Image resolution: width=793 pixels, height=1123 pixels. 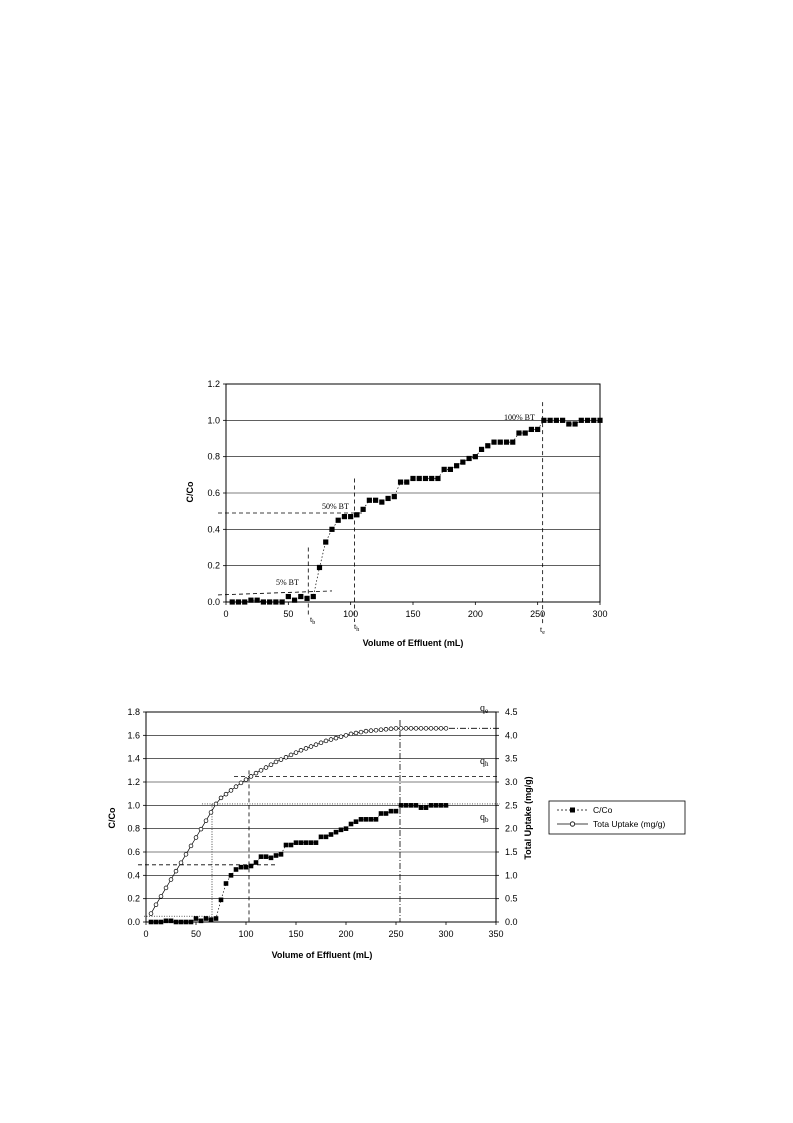 I want to click on chart-1-y-tick-label: 0.0, so click(x=213, y=602).